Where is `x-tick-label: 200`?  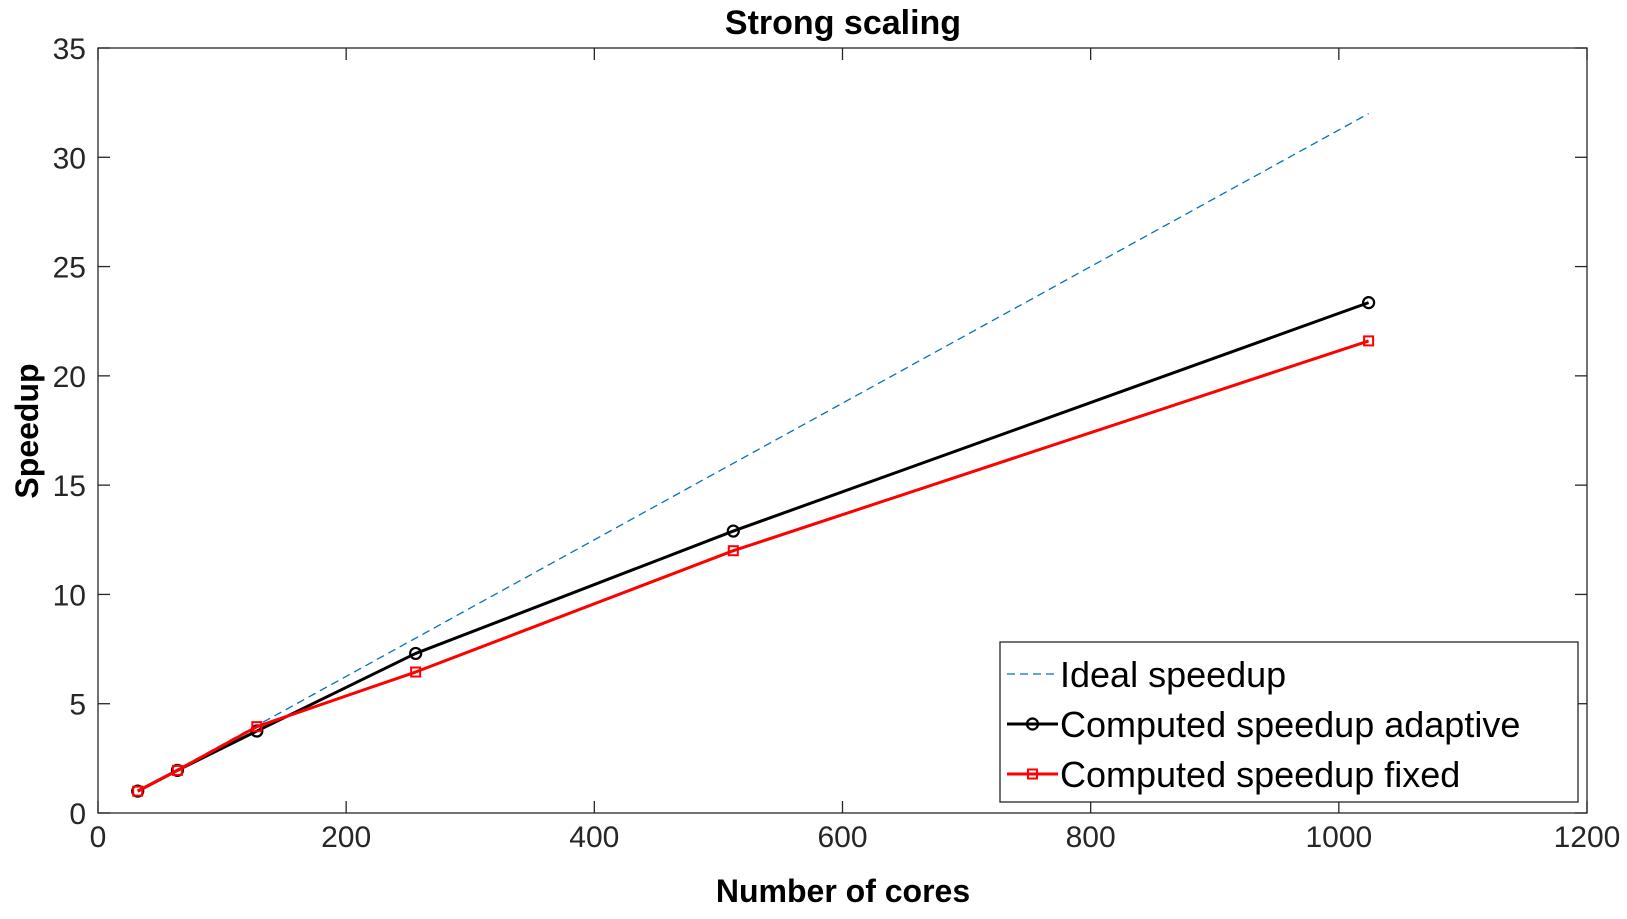 x-tick-label: 200 is located at coordinates (346, 837).